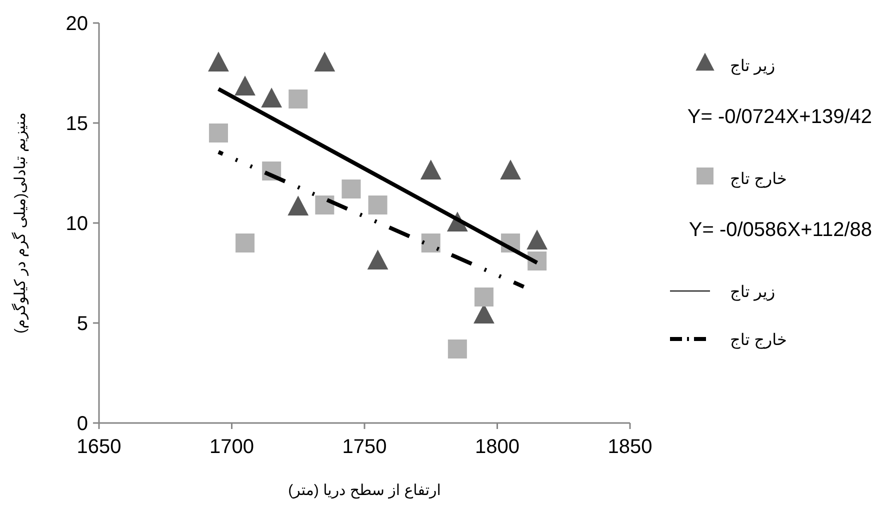 This screenshot has width=882, height=506. Describe the element at coordinates (99, 447) in the screenshot. I see `x-tick-label: 1650` at that location.